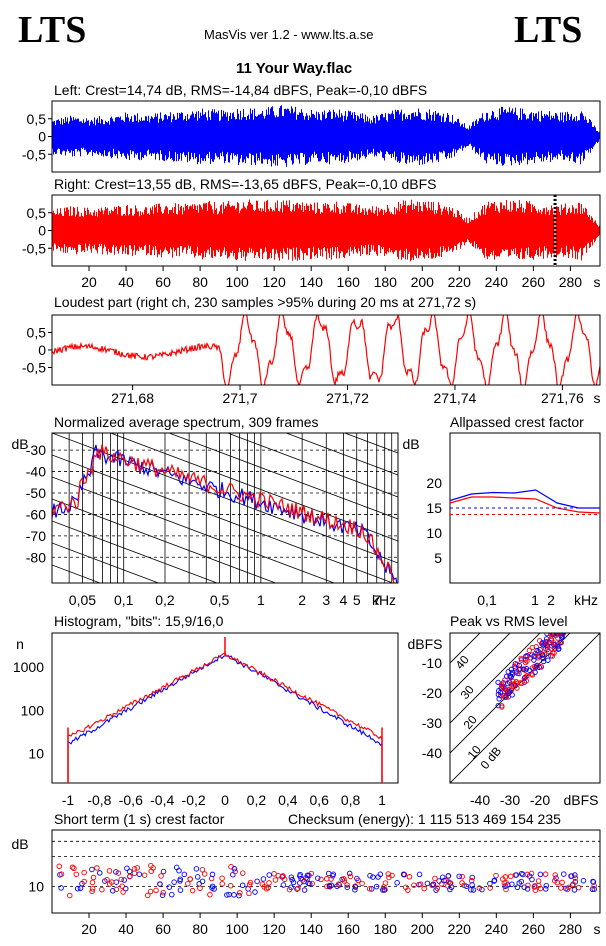 This screenshot has width=606, height=946. I want to click on loudest-xtick-label: 271,7, so click(240, 398).